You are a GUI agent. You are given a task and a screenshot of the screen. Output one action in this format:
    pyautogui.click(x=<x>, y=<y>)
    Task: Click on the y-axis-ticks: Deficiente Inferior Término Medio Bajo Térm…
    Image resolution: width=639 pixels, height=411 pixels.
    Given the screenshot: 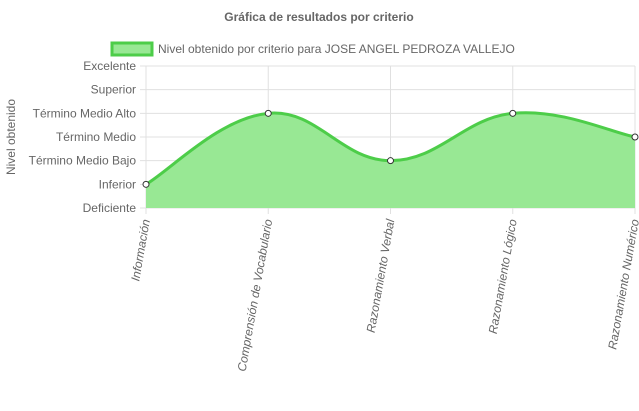 What is the action you would take?
    pyautogui.click(x=83, y=137)
    